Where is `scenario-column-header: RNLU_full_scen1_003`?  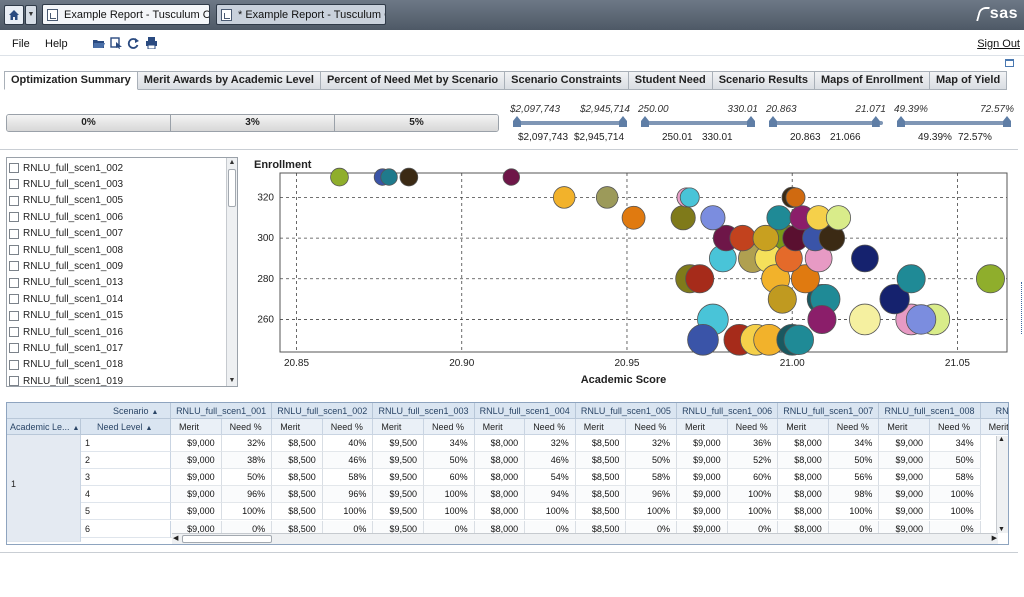
scenario-column-header: RNLU_full_scen1_003 is located at coordinates (424, 411).